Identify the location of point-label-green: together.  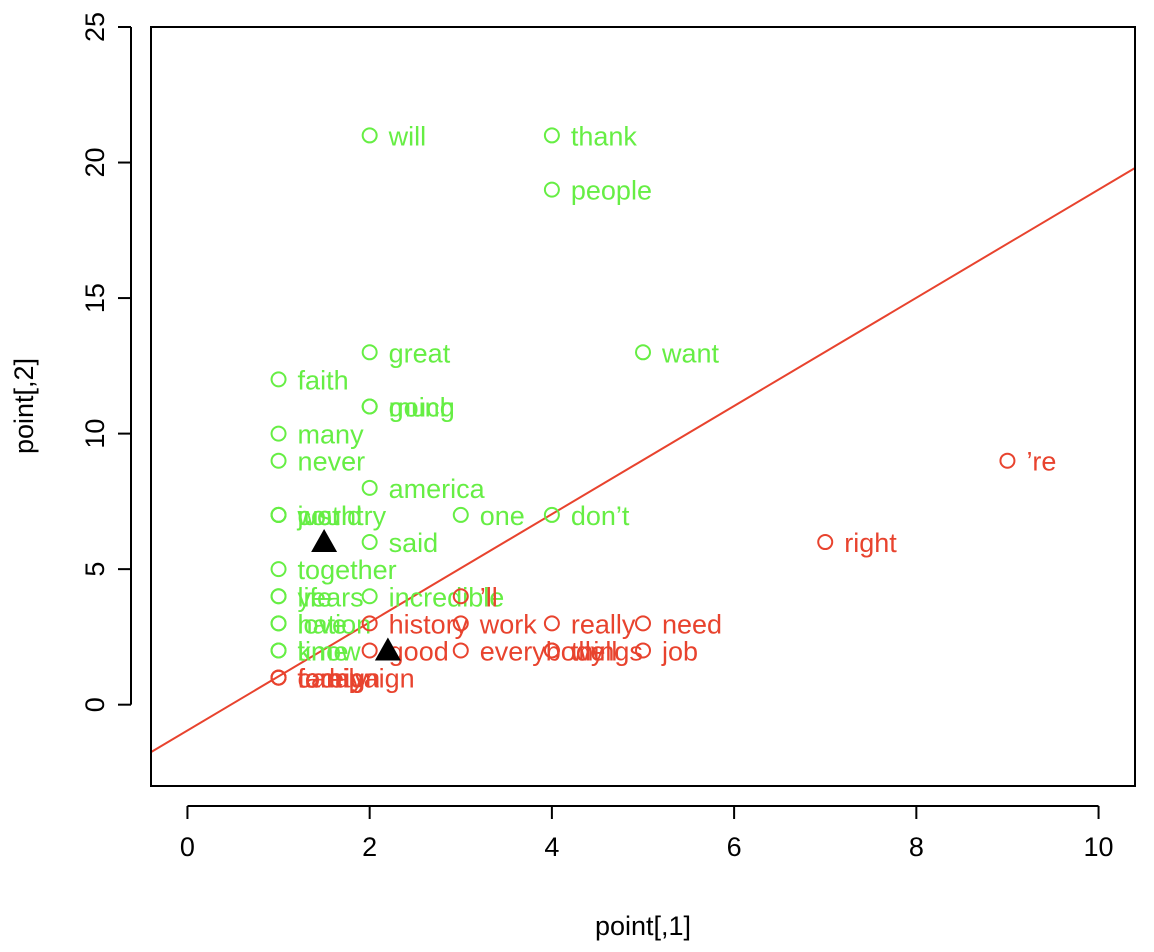
(347, 570).